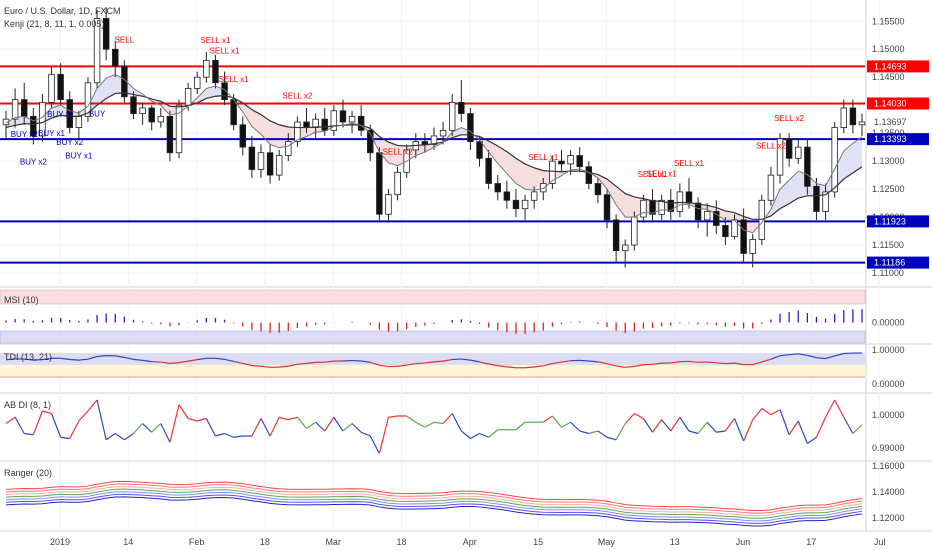 The width and height of the screenshot is (932, 550). Describe the element at coordinates (197, 542) in the screenshot. I see `x-tick-label: Feb` at that location.